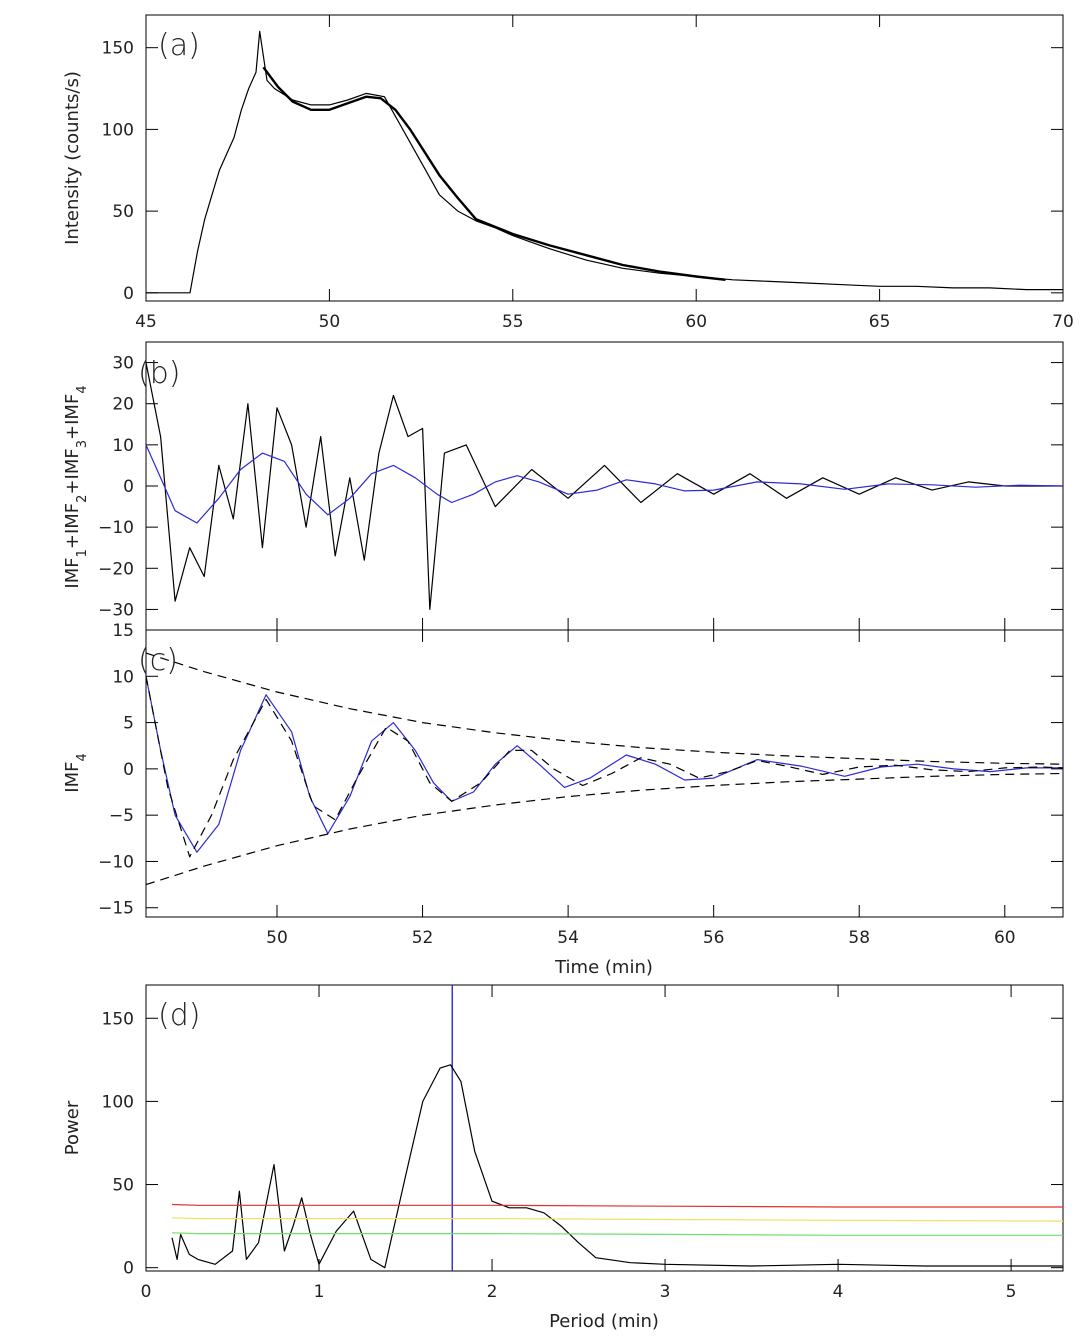 The width and height of the screenshot is (1092, 1344). Describe the element at coordinates (603, 967) in the screenshot. I see `panel-c-xlabel: Time (min)` at that location.